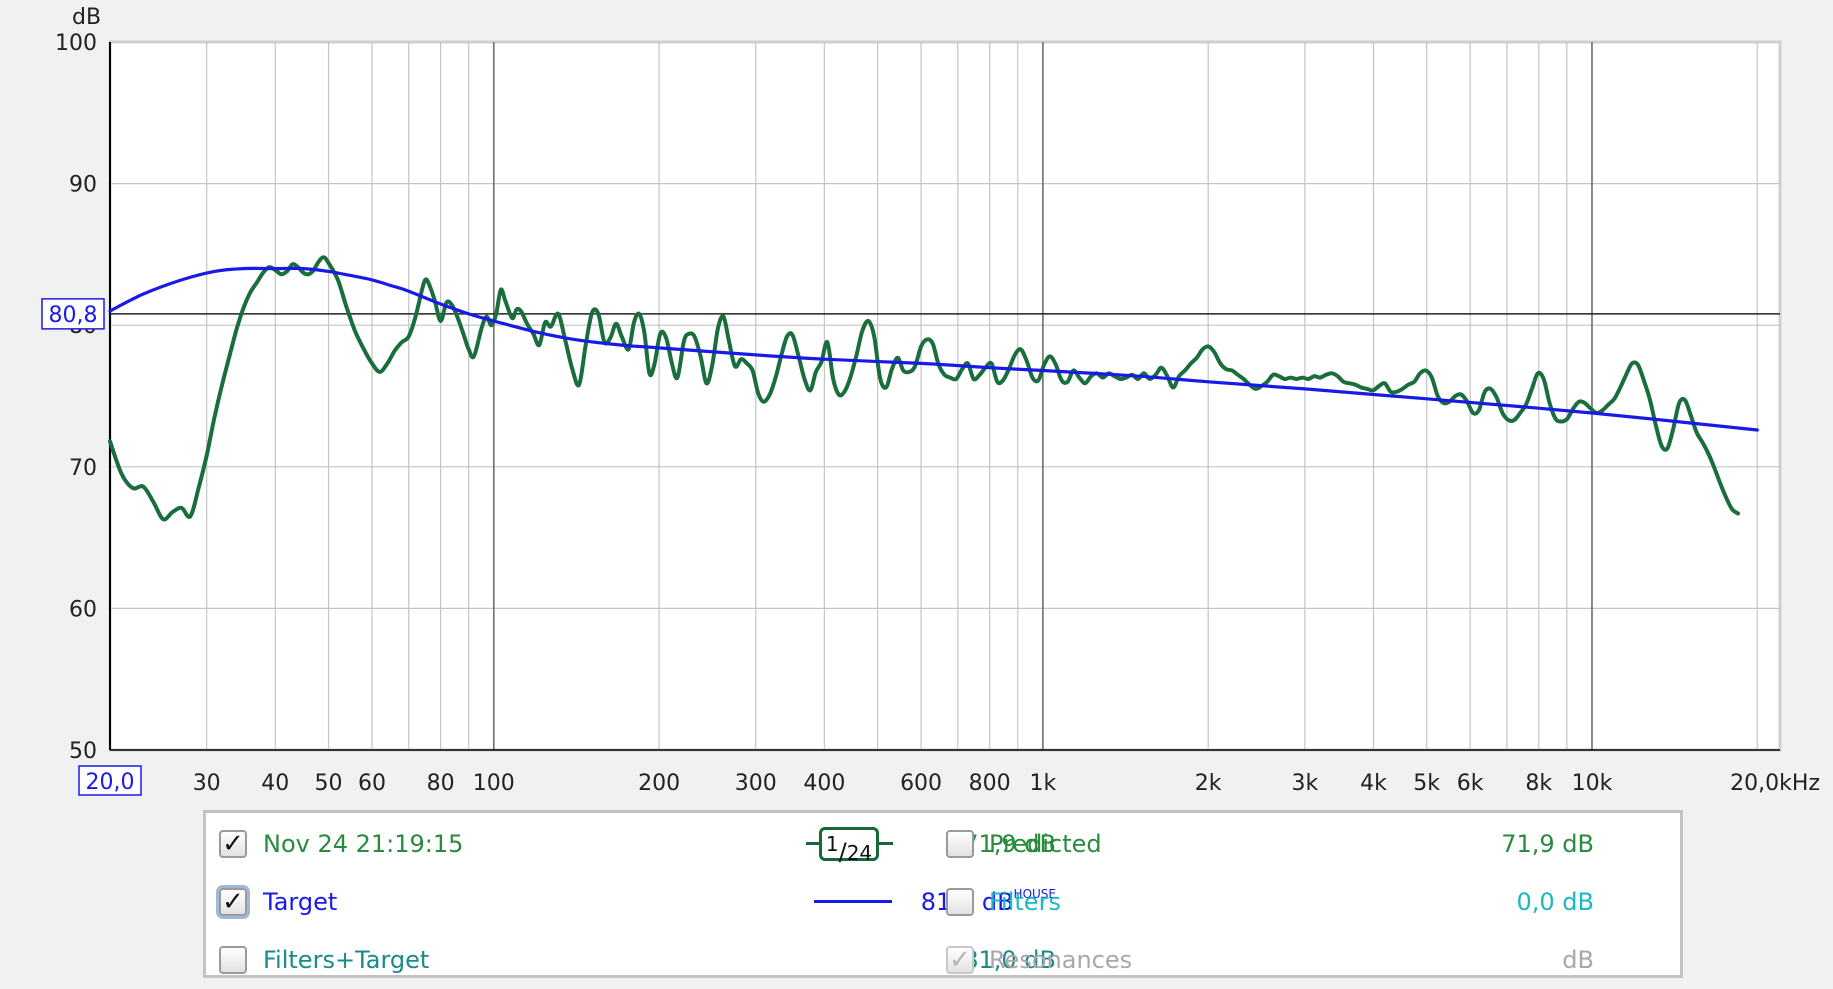 The width and height of the screenshot is (1833, 989). I want to click on x-tick-label: 30, so click(207, 783).